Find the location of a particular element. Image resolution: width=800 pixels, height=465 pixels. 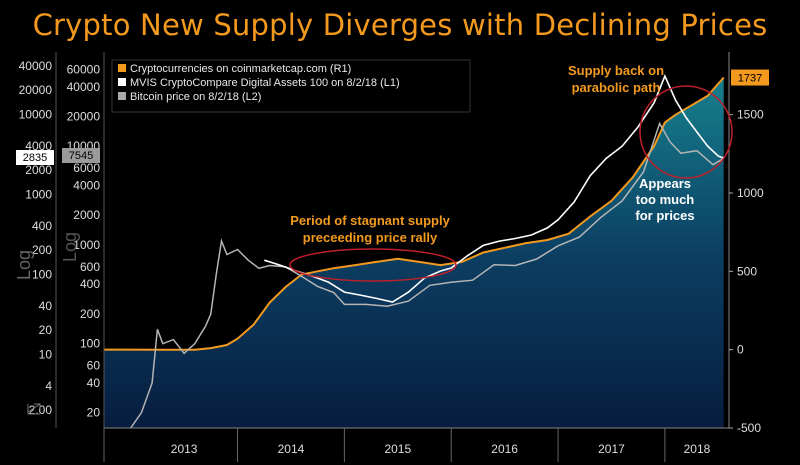

left2-tick-label-60: 60 is located at coordinates (94, 366).